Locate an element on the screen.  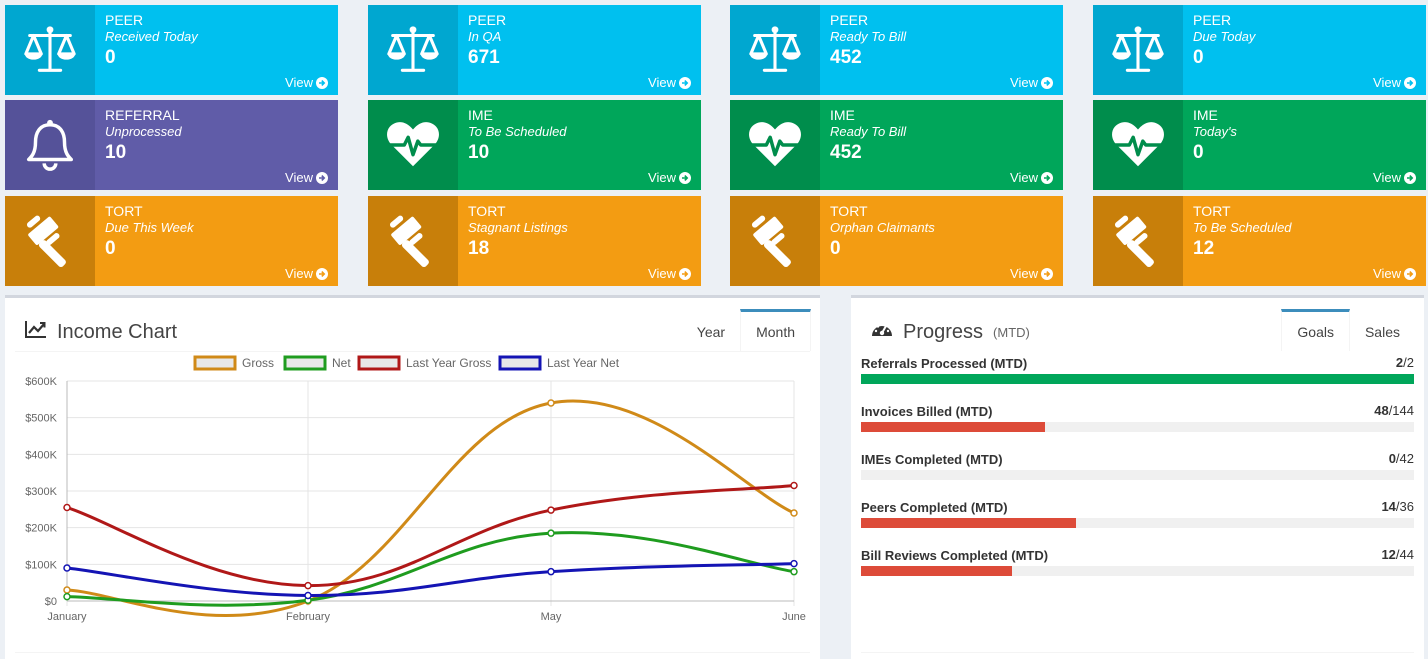
progress-title: Progress (MTD) is located at coordinates (950, 332).